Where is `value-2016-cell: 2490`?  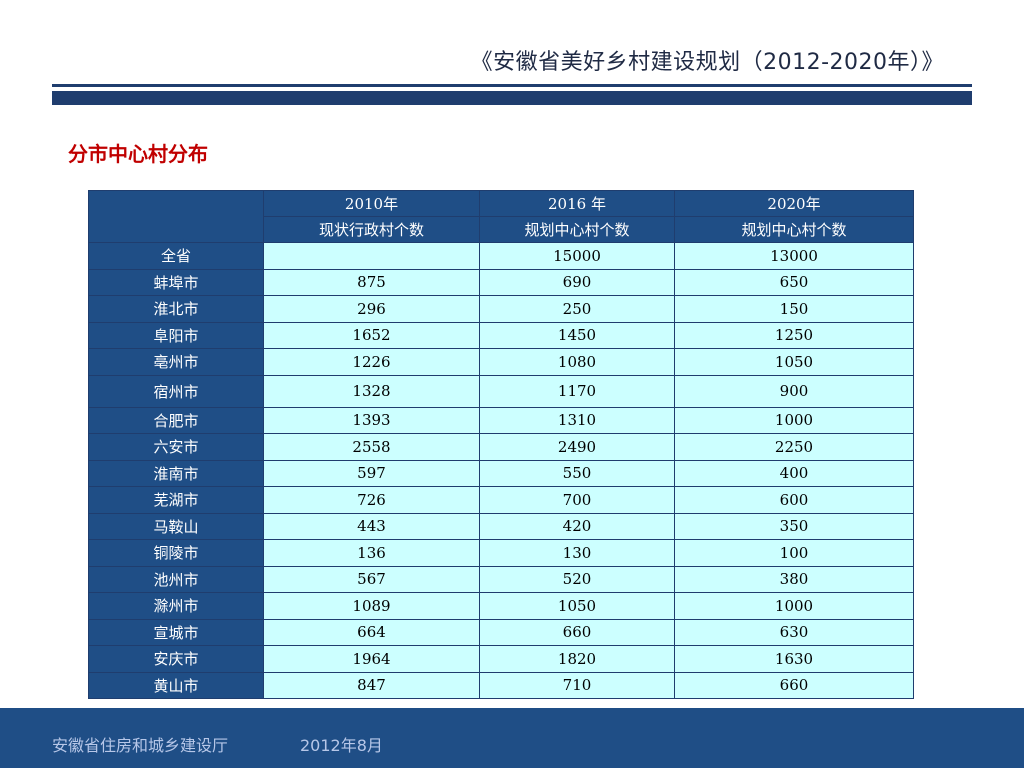 value-2016-cell: 2490 is located at coordinates (577, 447).